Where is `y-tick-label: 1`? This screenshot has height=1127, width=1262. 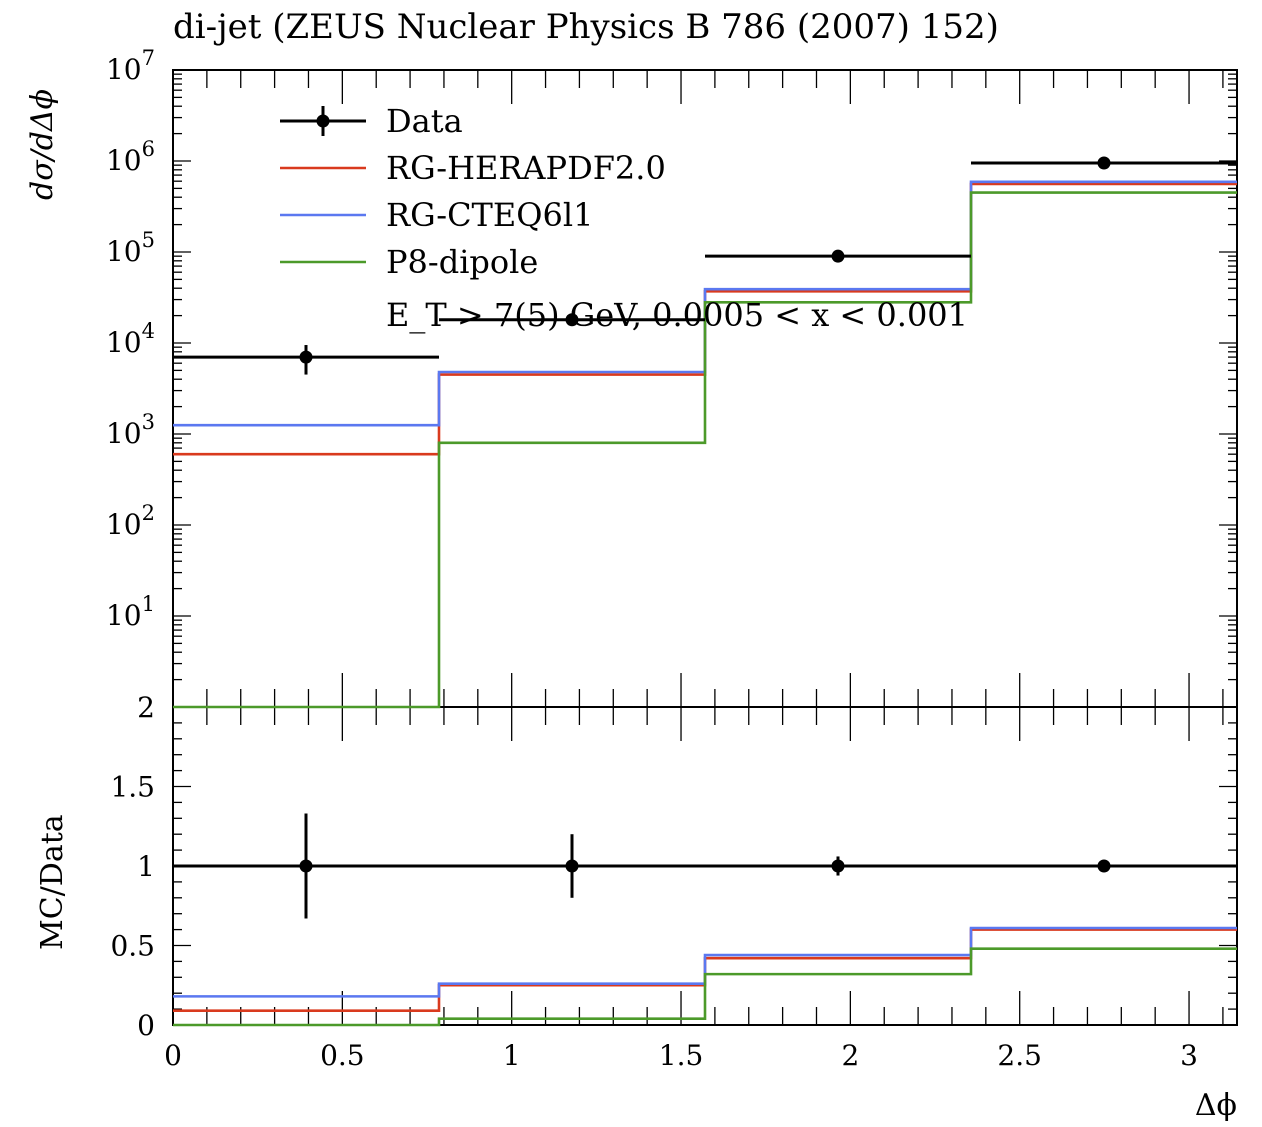 y-tick-label: 1 is located at coordinates (146, 866).